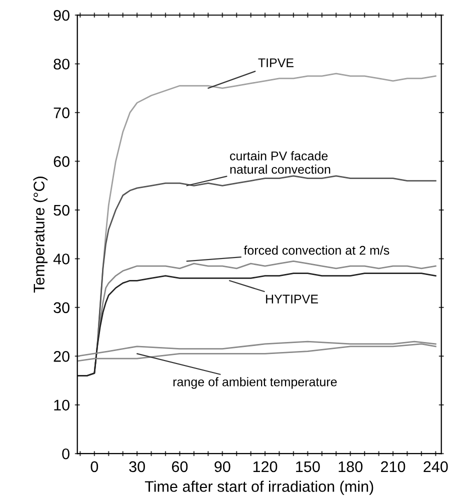 Image resolution: width=455 pixels, height=504 pixels. I want to click on x-tick-label: 60, so click(180, 466).